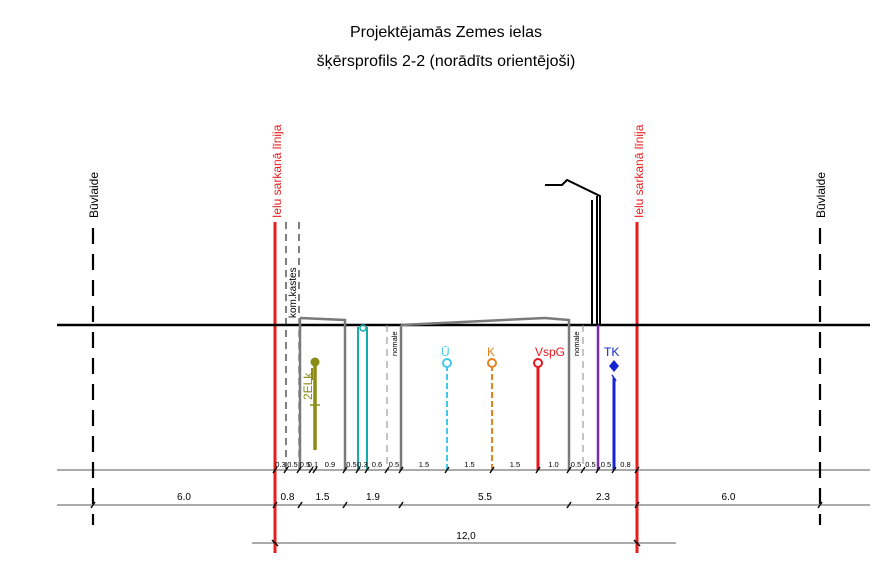  Describe the element at coordinates (456, 500) in the screenshot. I see `main-dimensions: 6.0 0.8 1.5 1.9 5.5 2.3 6.0` at that location.